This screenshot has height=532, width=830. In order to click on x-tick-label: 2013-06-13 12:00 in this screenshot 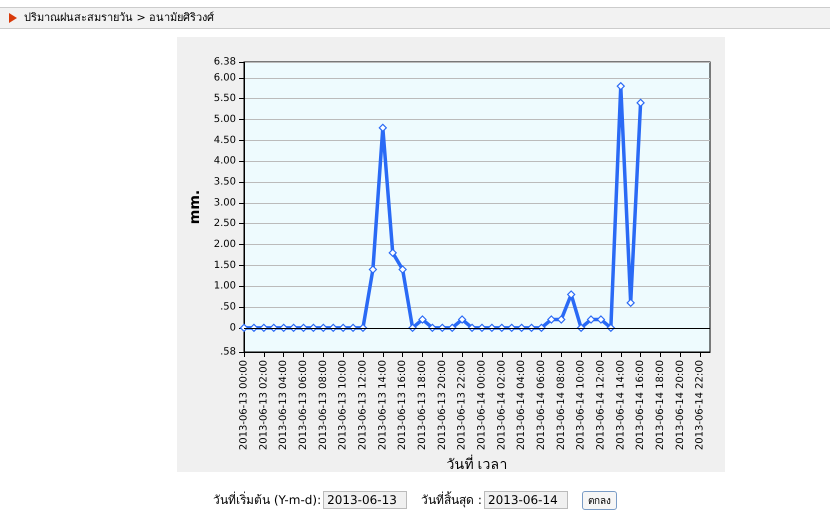, I will do `click(362, 405)`.